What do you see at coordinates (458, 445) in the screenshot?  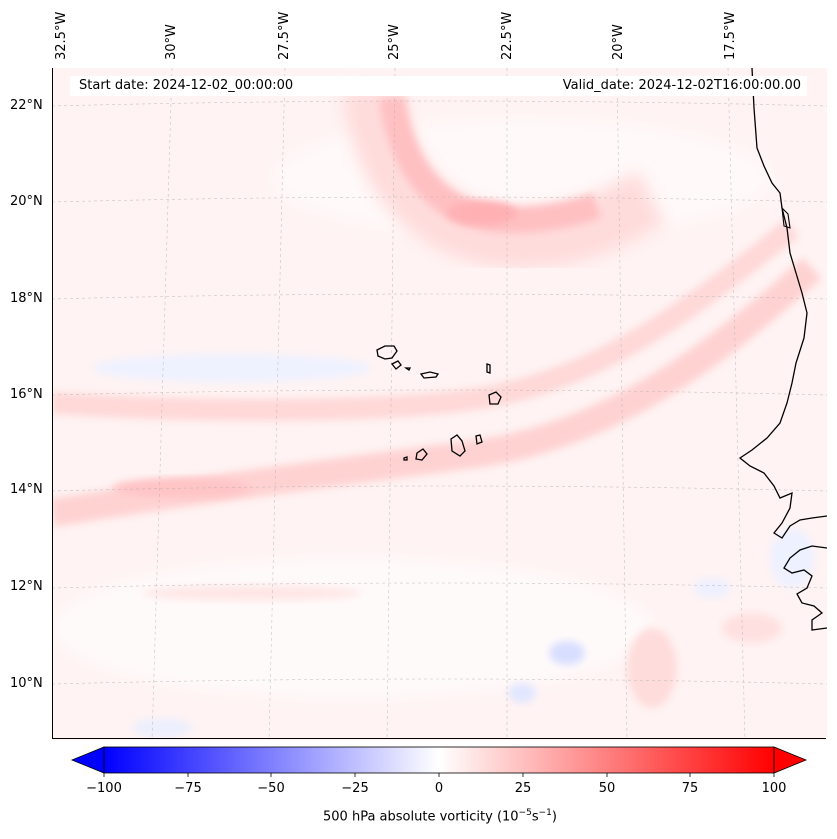 I see `island-santiago` at bounding box center [458, 445].